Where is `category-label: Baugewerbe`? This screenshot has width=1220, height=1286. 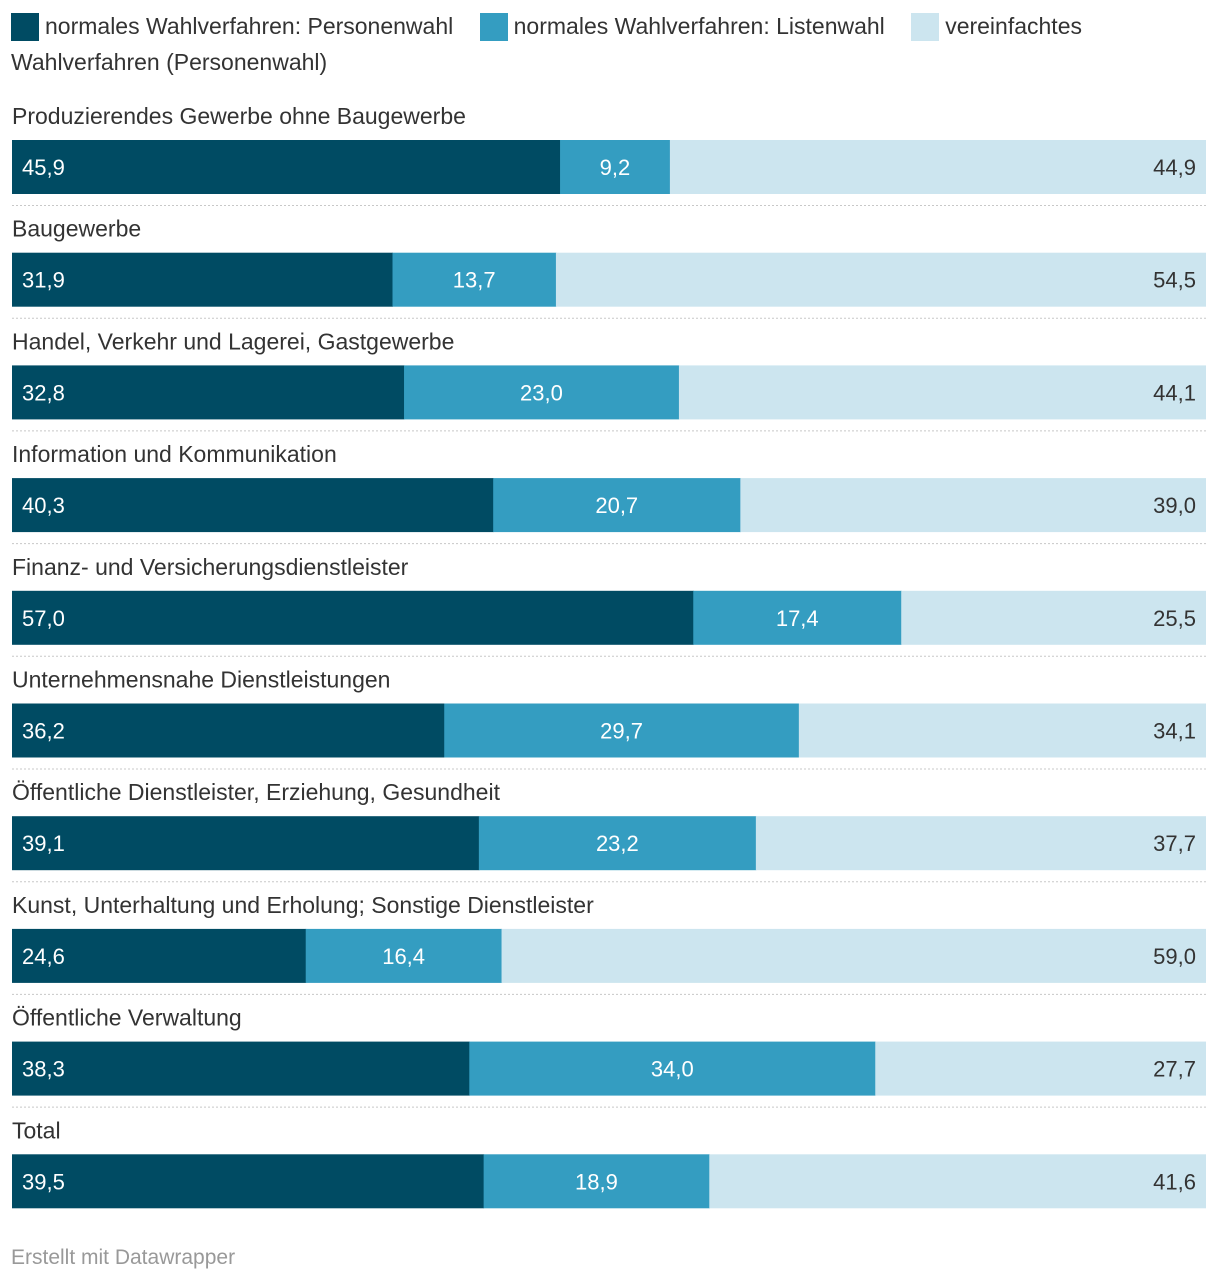 category-label: Baugewerbe is located at coordinates (76, 229).